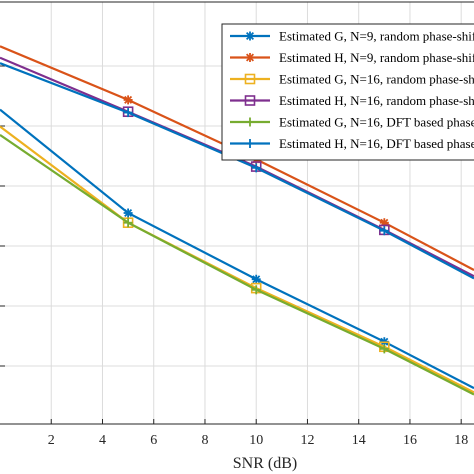  I want to click on x-tick-label: 12, so click(307, 440).